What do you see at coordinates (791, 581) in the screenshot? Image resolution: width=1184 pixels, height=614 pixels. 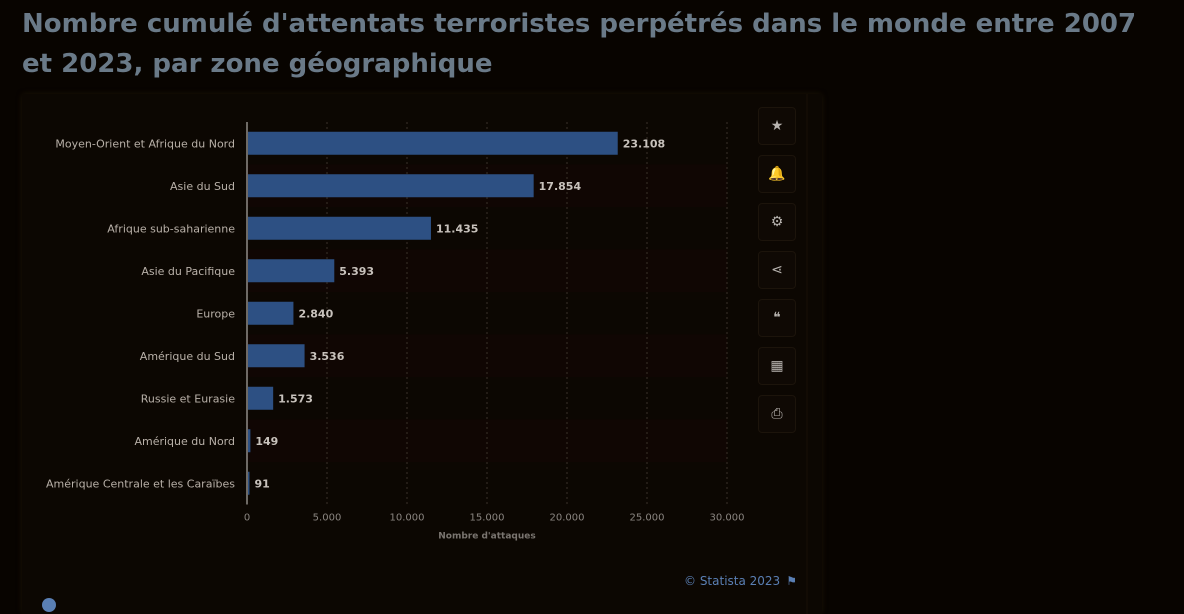 I see `report-flag-icon: ⚑` at bounding box center [791, 581].